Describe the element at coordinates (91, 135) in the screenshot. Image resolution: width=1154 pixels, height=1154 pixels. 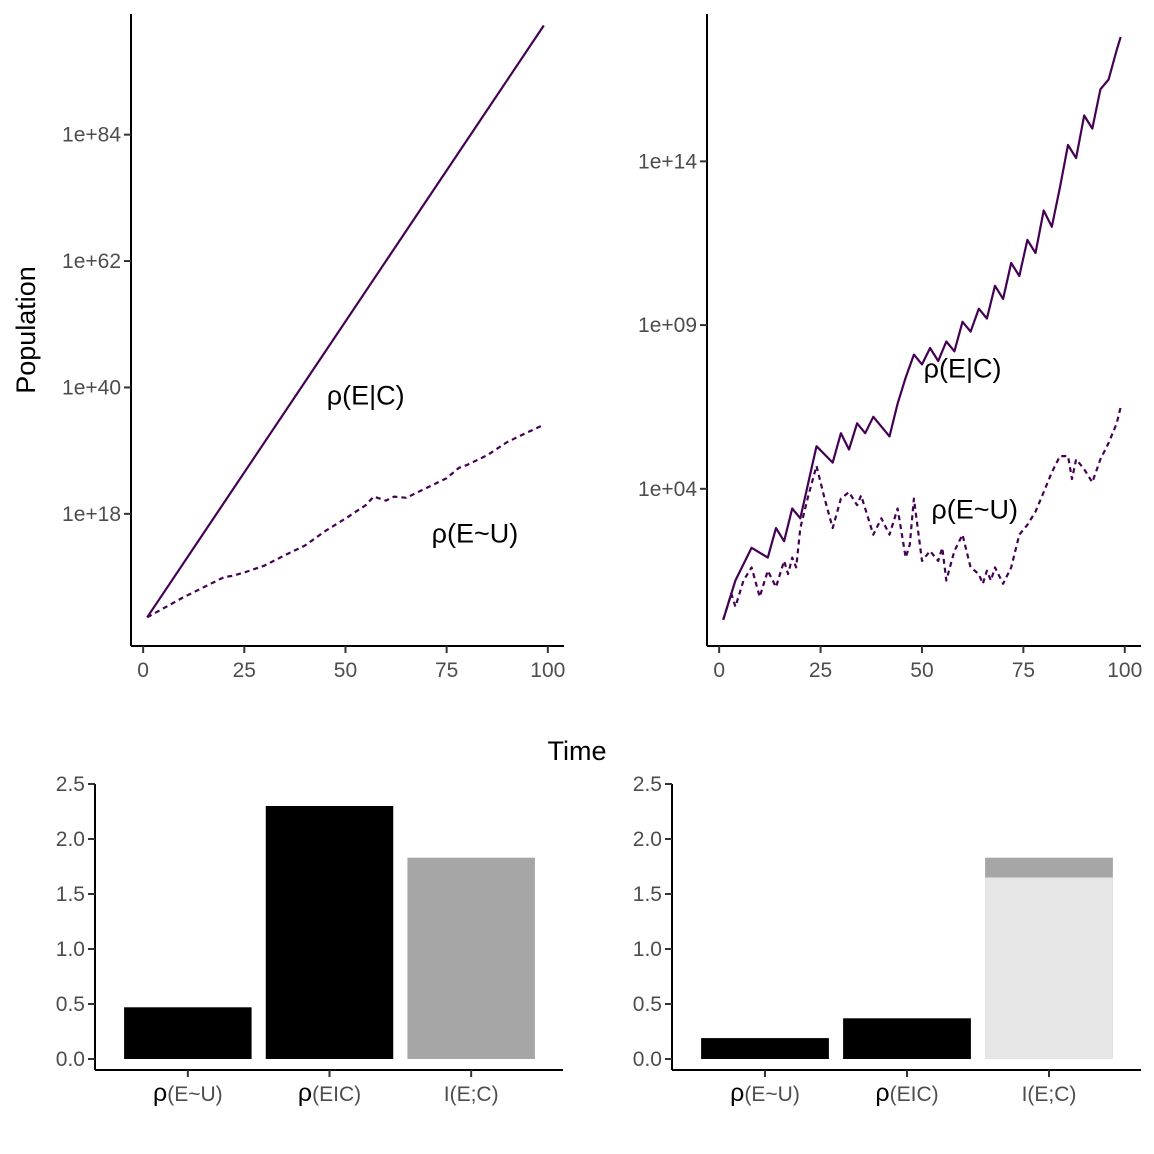
I see `y-tick-label: 1e+84` at that location.